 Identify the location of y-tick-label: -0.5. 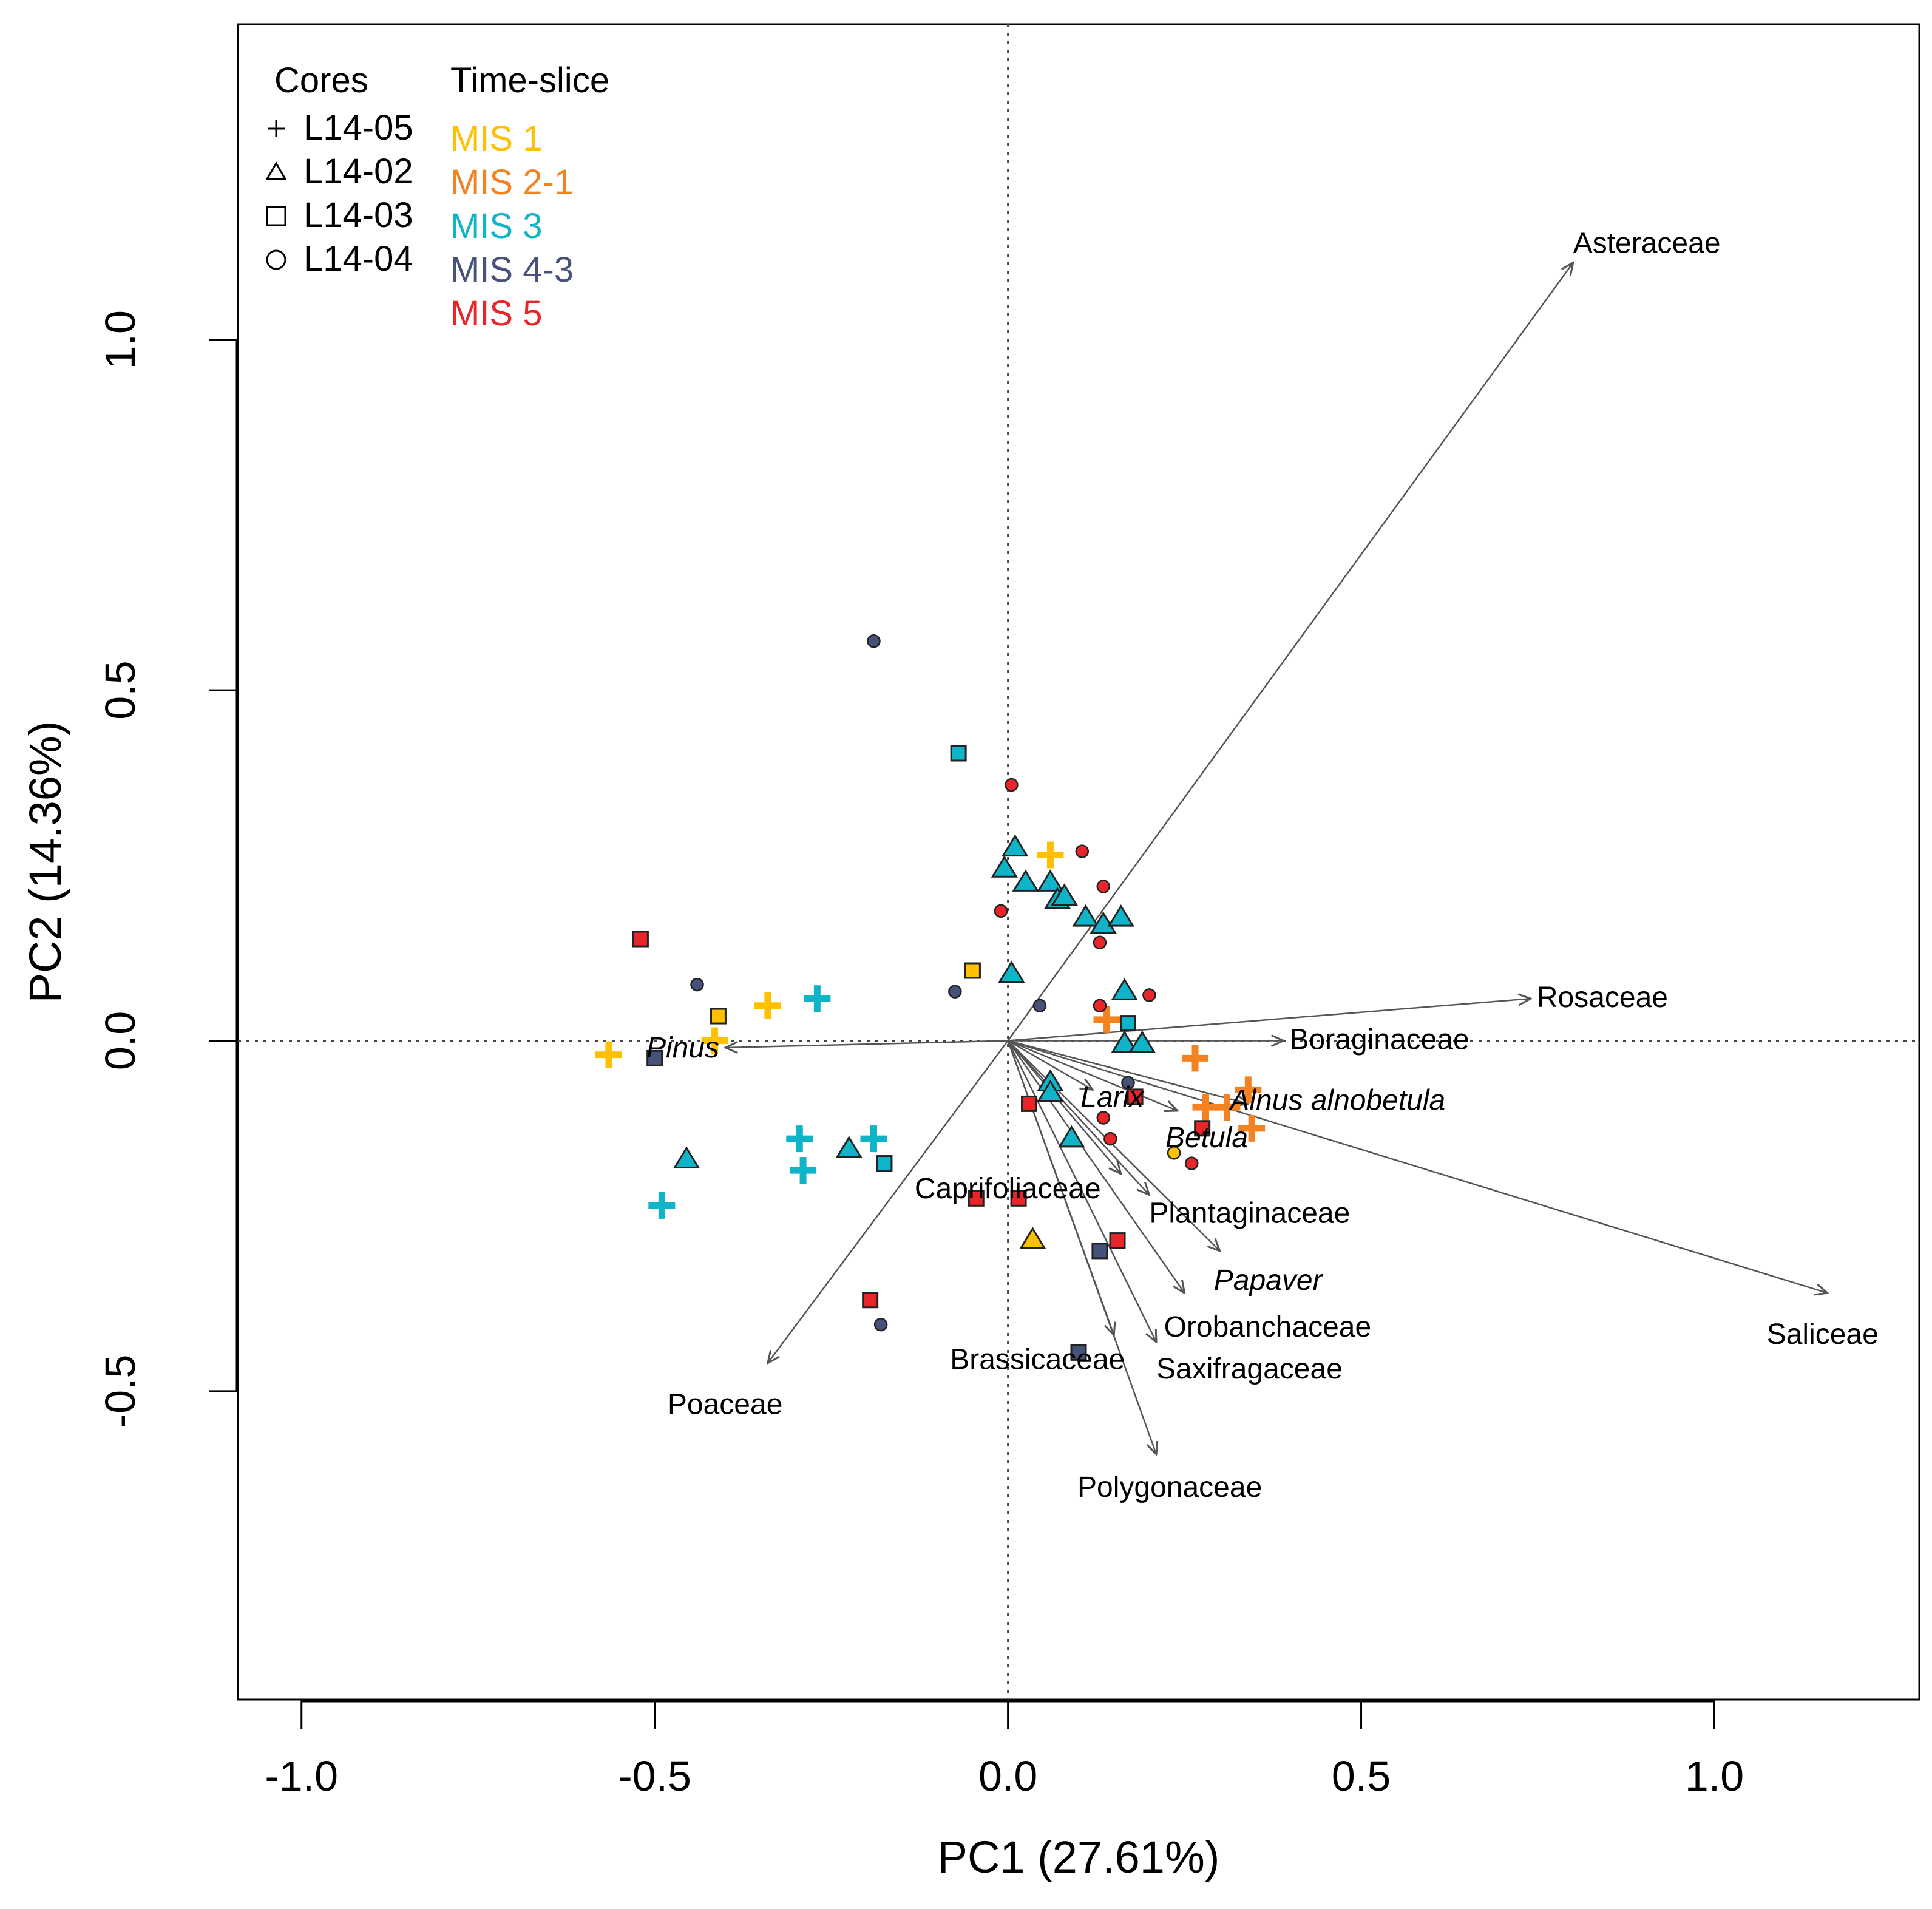
(120, 1391).